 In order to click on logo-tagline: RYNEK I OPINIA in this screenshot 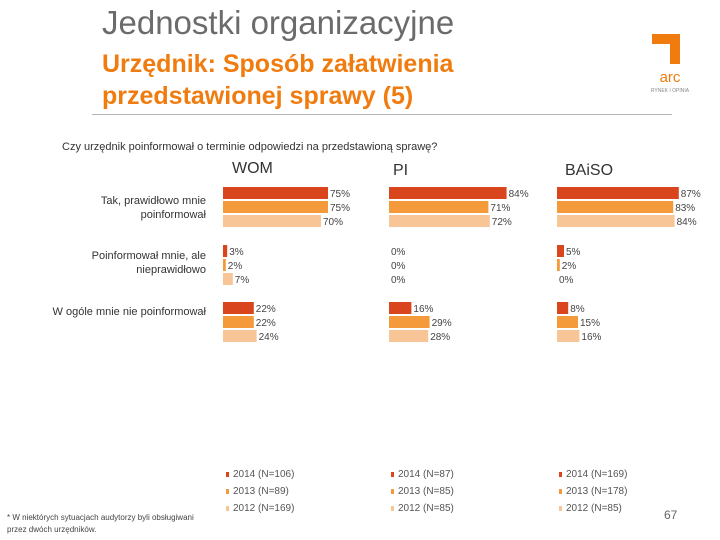, I will do `click(670, 91)`.